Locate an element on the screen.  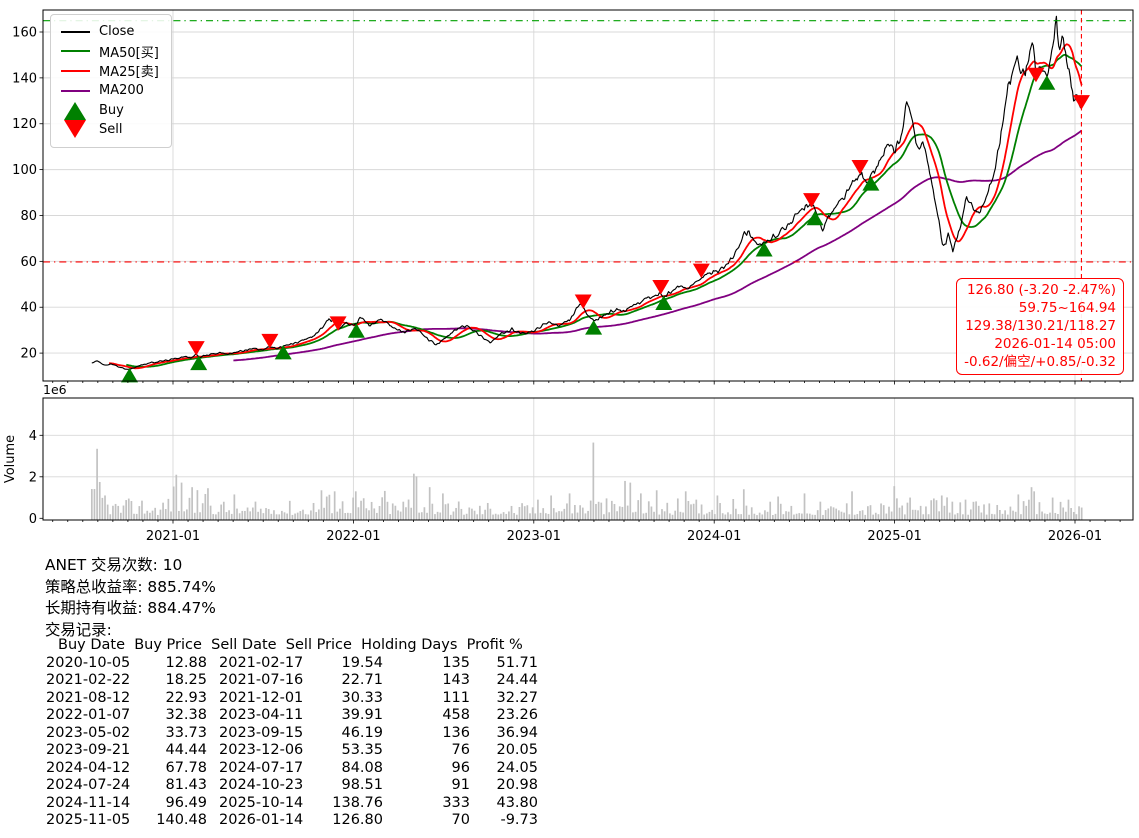
legend-label: Buy is located at coordinates (111, 110).